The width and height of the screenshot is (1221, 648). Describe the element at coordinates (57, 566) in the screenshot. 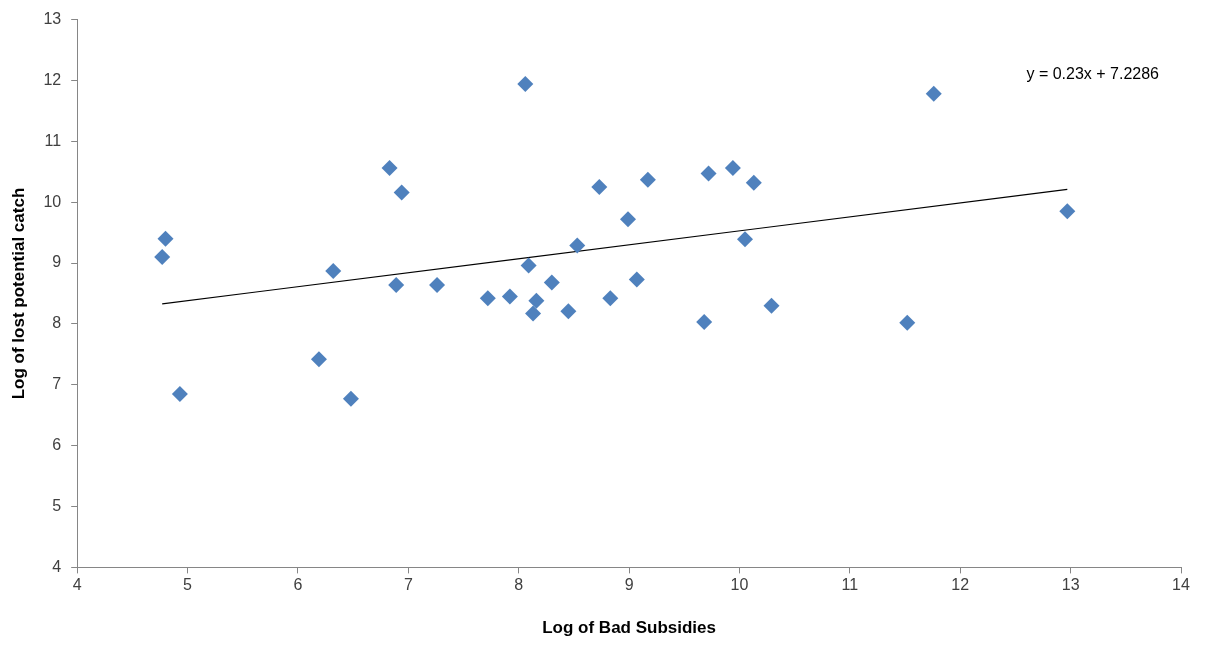

I see `y-tick-label: 4` at that location.